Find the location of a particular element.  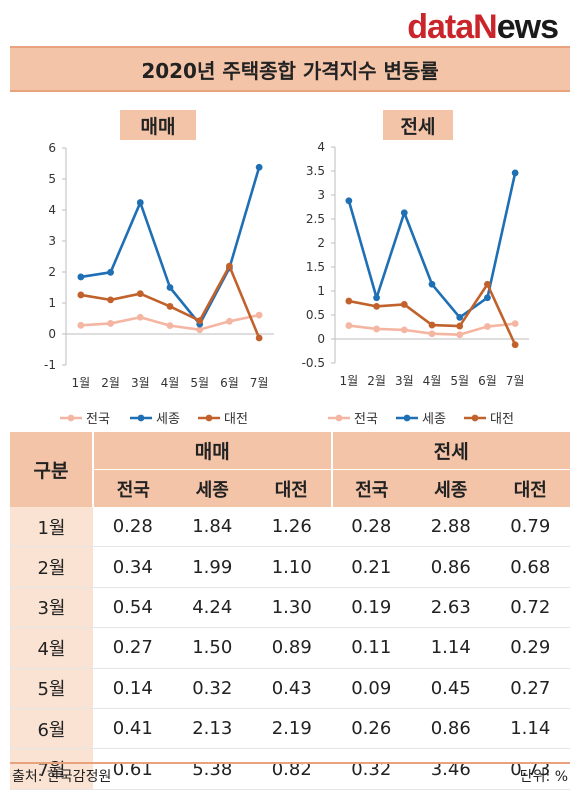

y-tick-label: 3 is located at coordinates (52, 241).